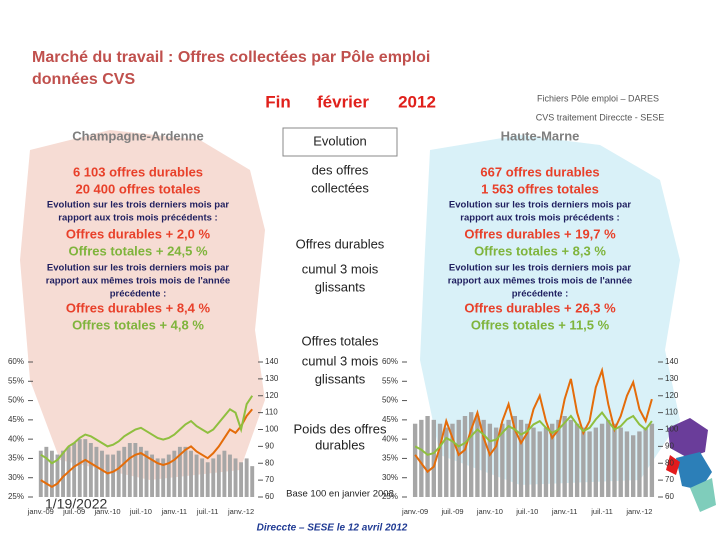 This screenshot has height=540, width=720. Describe the element at coordinates (174, 511) in the screenshot. I see `x-tick-label: janv.-11` at that location.